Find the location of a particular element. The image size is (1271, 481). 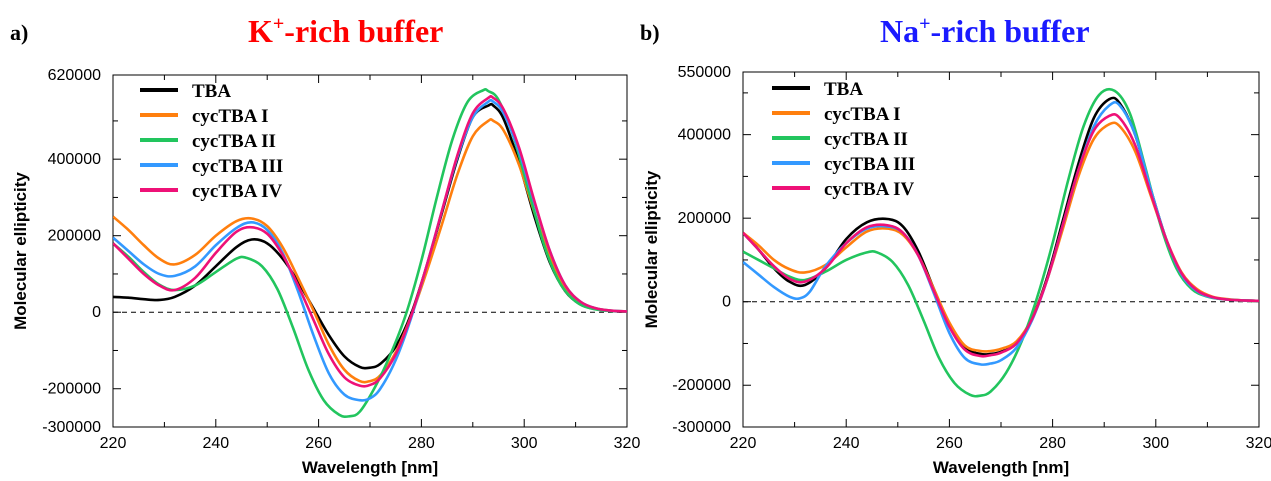

panel-b-x-axis-label: Wavelength [nm] is located at coordinates (1001, 467).